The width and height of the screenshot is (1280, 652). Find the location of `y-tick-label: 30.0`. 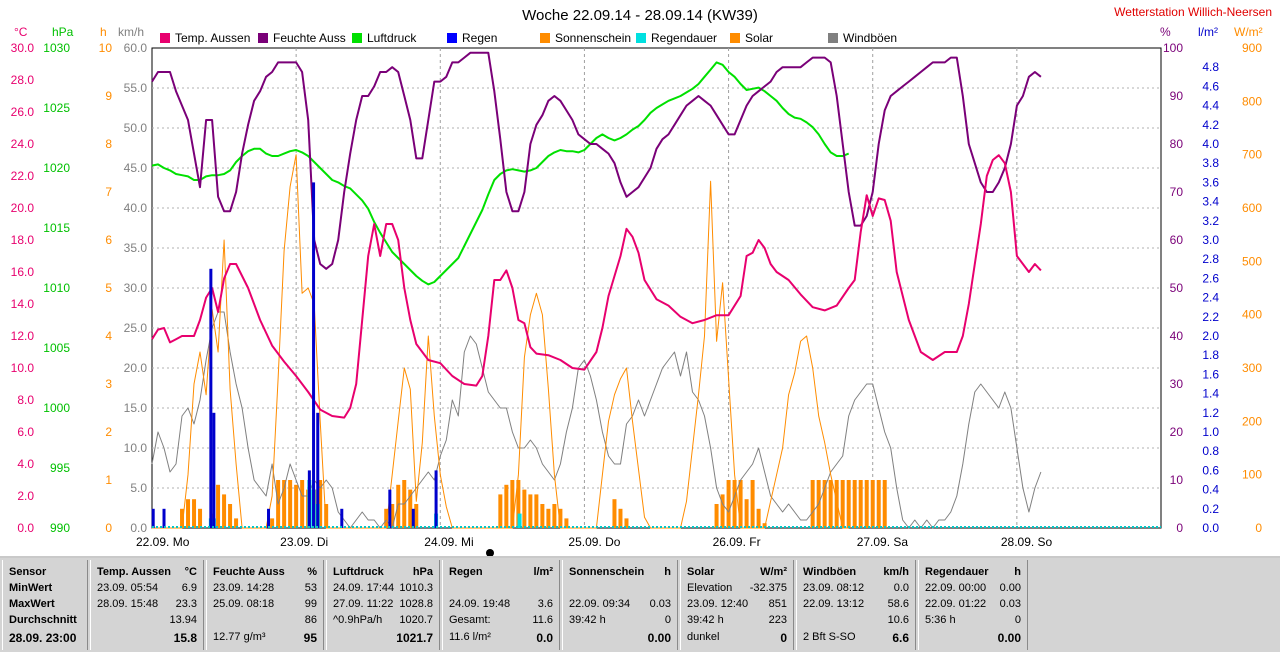

y-tick-label: 30.0 is located at coordinates (23, 48).